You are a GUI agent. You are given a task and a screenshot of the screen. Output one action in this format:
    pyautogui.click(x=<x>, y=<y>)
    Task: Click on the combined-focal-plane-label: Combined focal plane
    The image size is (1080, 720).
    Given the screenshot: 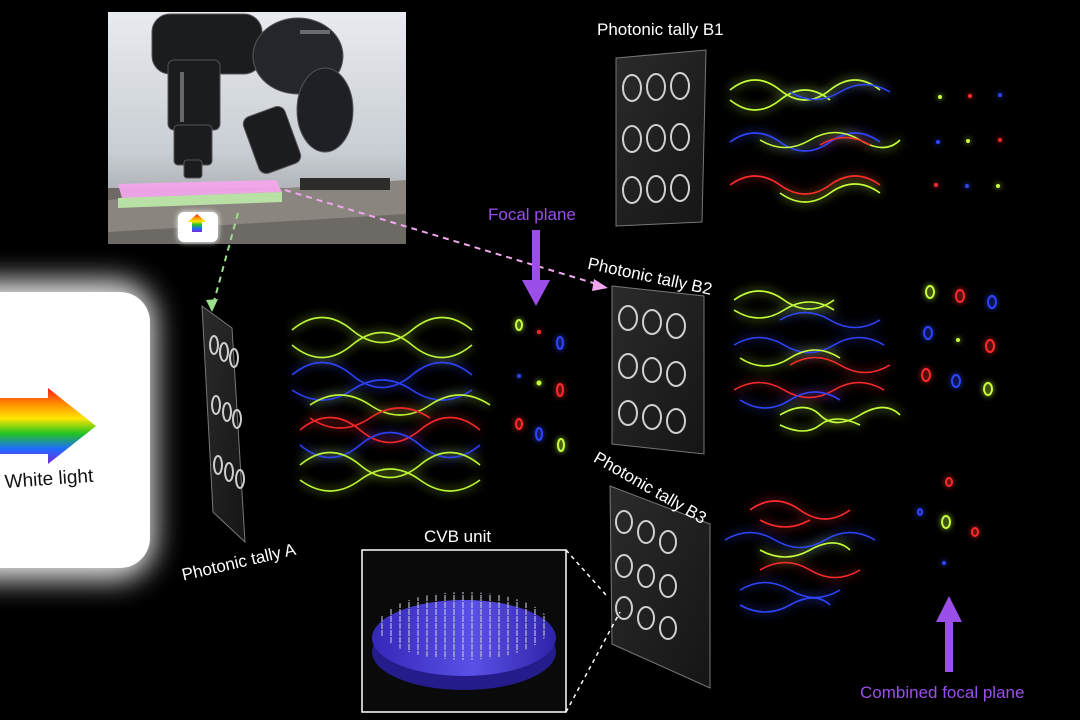 What is the action you would take?
    pyautogui.click(x=942, y=692)
    